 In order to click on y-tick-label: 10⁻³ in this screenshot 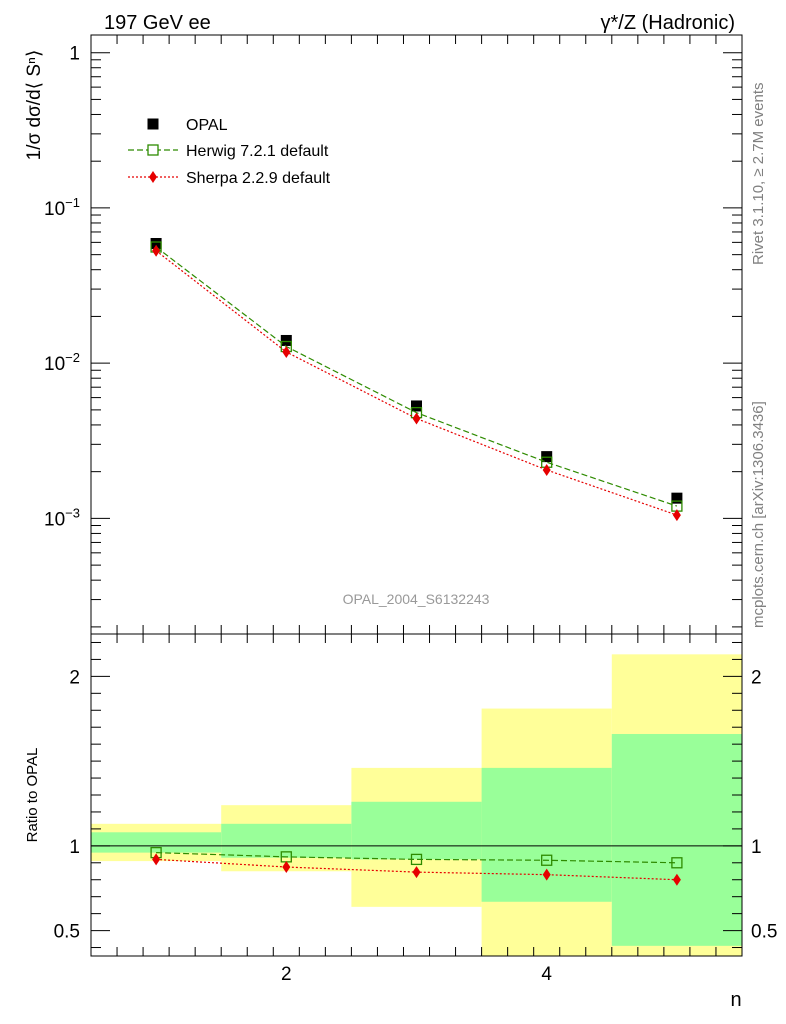, I will do `click(62, 517)`.